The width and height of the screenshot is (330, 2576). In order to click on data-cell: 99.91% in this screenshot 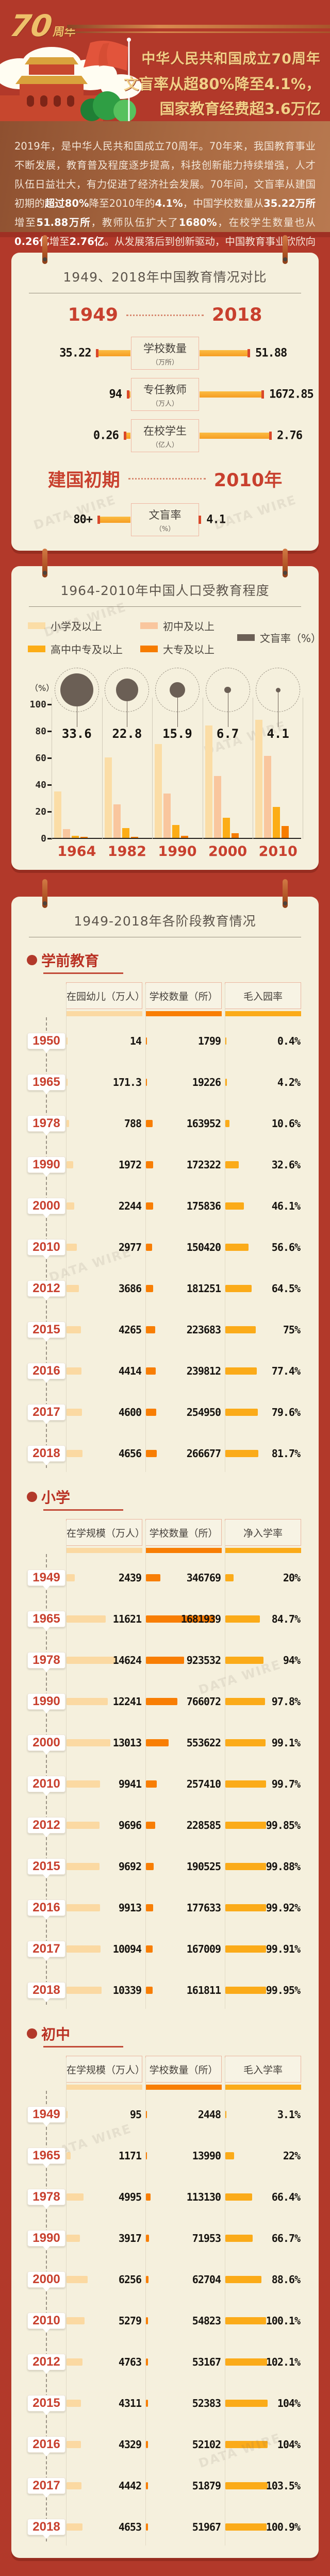, I will do `click(263, 1949)`.